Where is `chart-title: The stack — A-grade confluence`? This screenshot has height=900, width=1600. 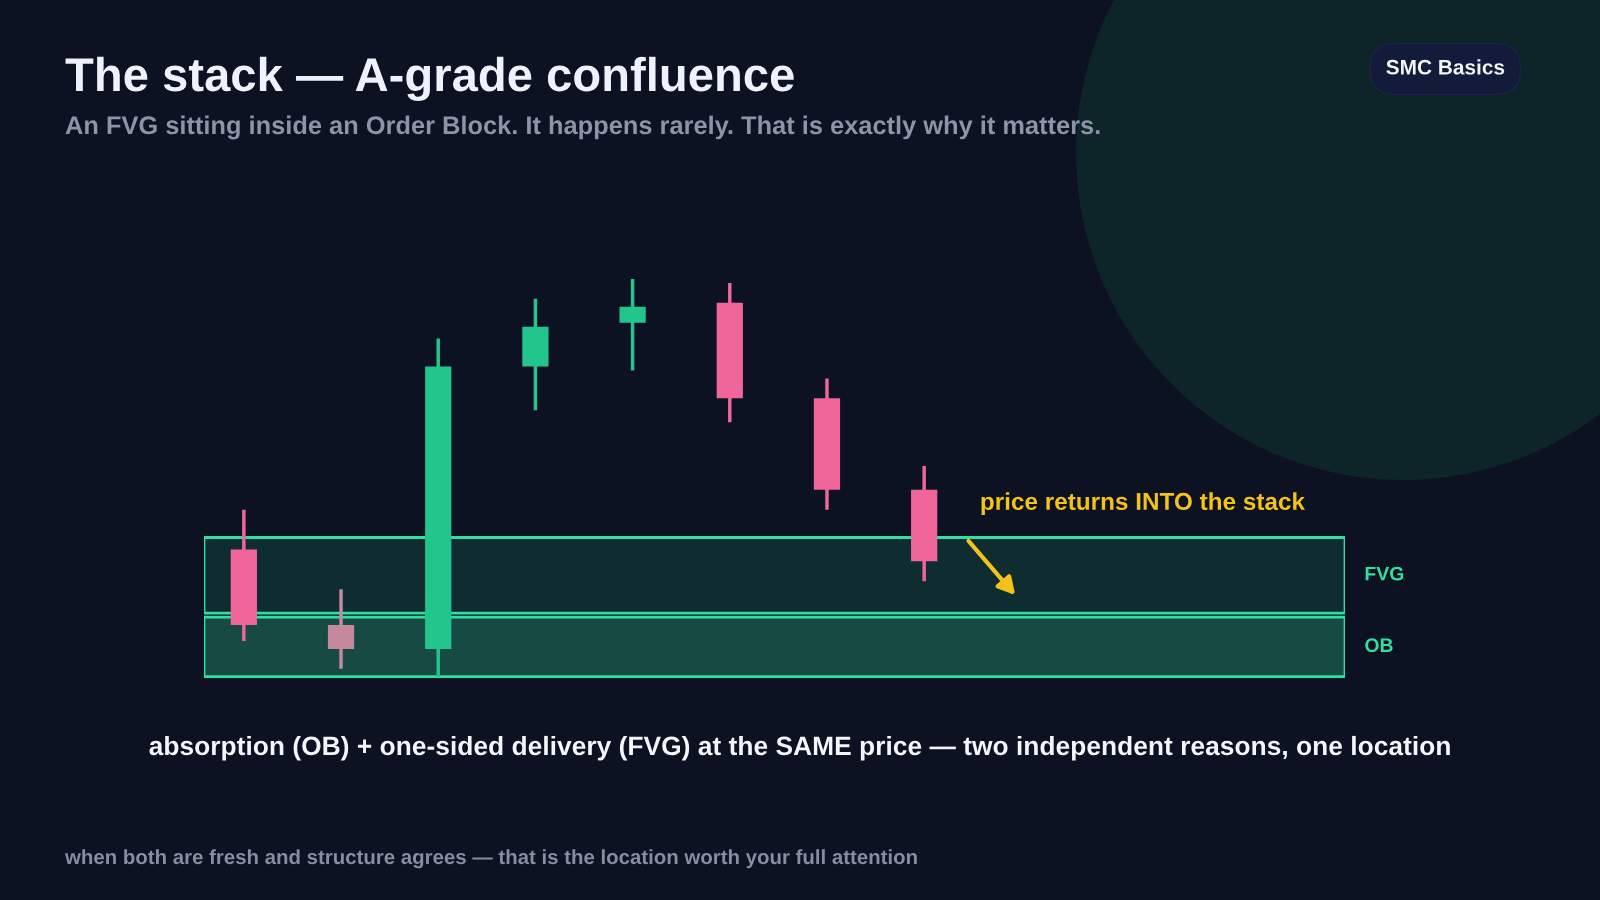
chart-title: The stack — A-grade confluence is located at coordinates (429, 79).